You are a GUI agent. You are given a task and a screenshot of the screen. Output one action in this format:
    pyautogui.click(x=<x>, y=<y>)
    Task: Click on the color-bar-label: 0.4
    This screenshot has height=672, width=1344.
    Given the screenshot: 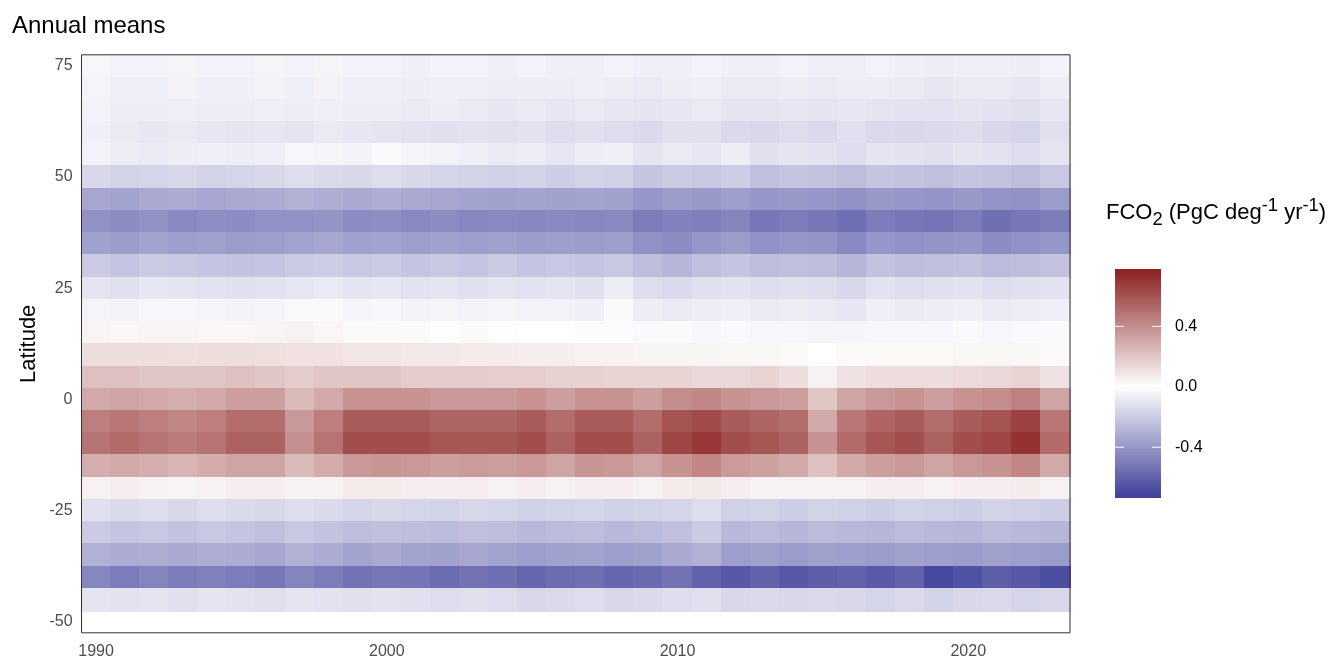 What is the action you would take?
    pyautogui.click(x=1186, y=325)
    